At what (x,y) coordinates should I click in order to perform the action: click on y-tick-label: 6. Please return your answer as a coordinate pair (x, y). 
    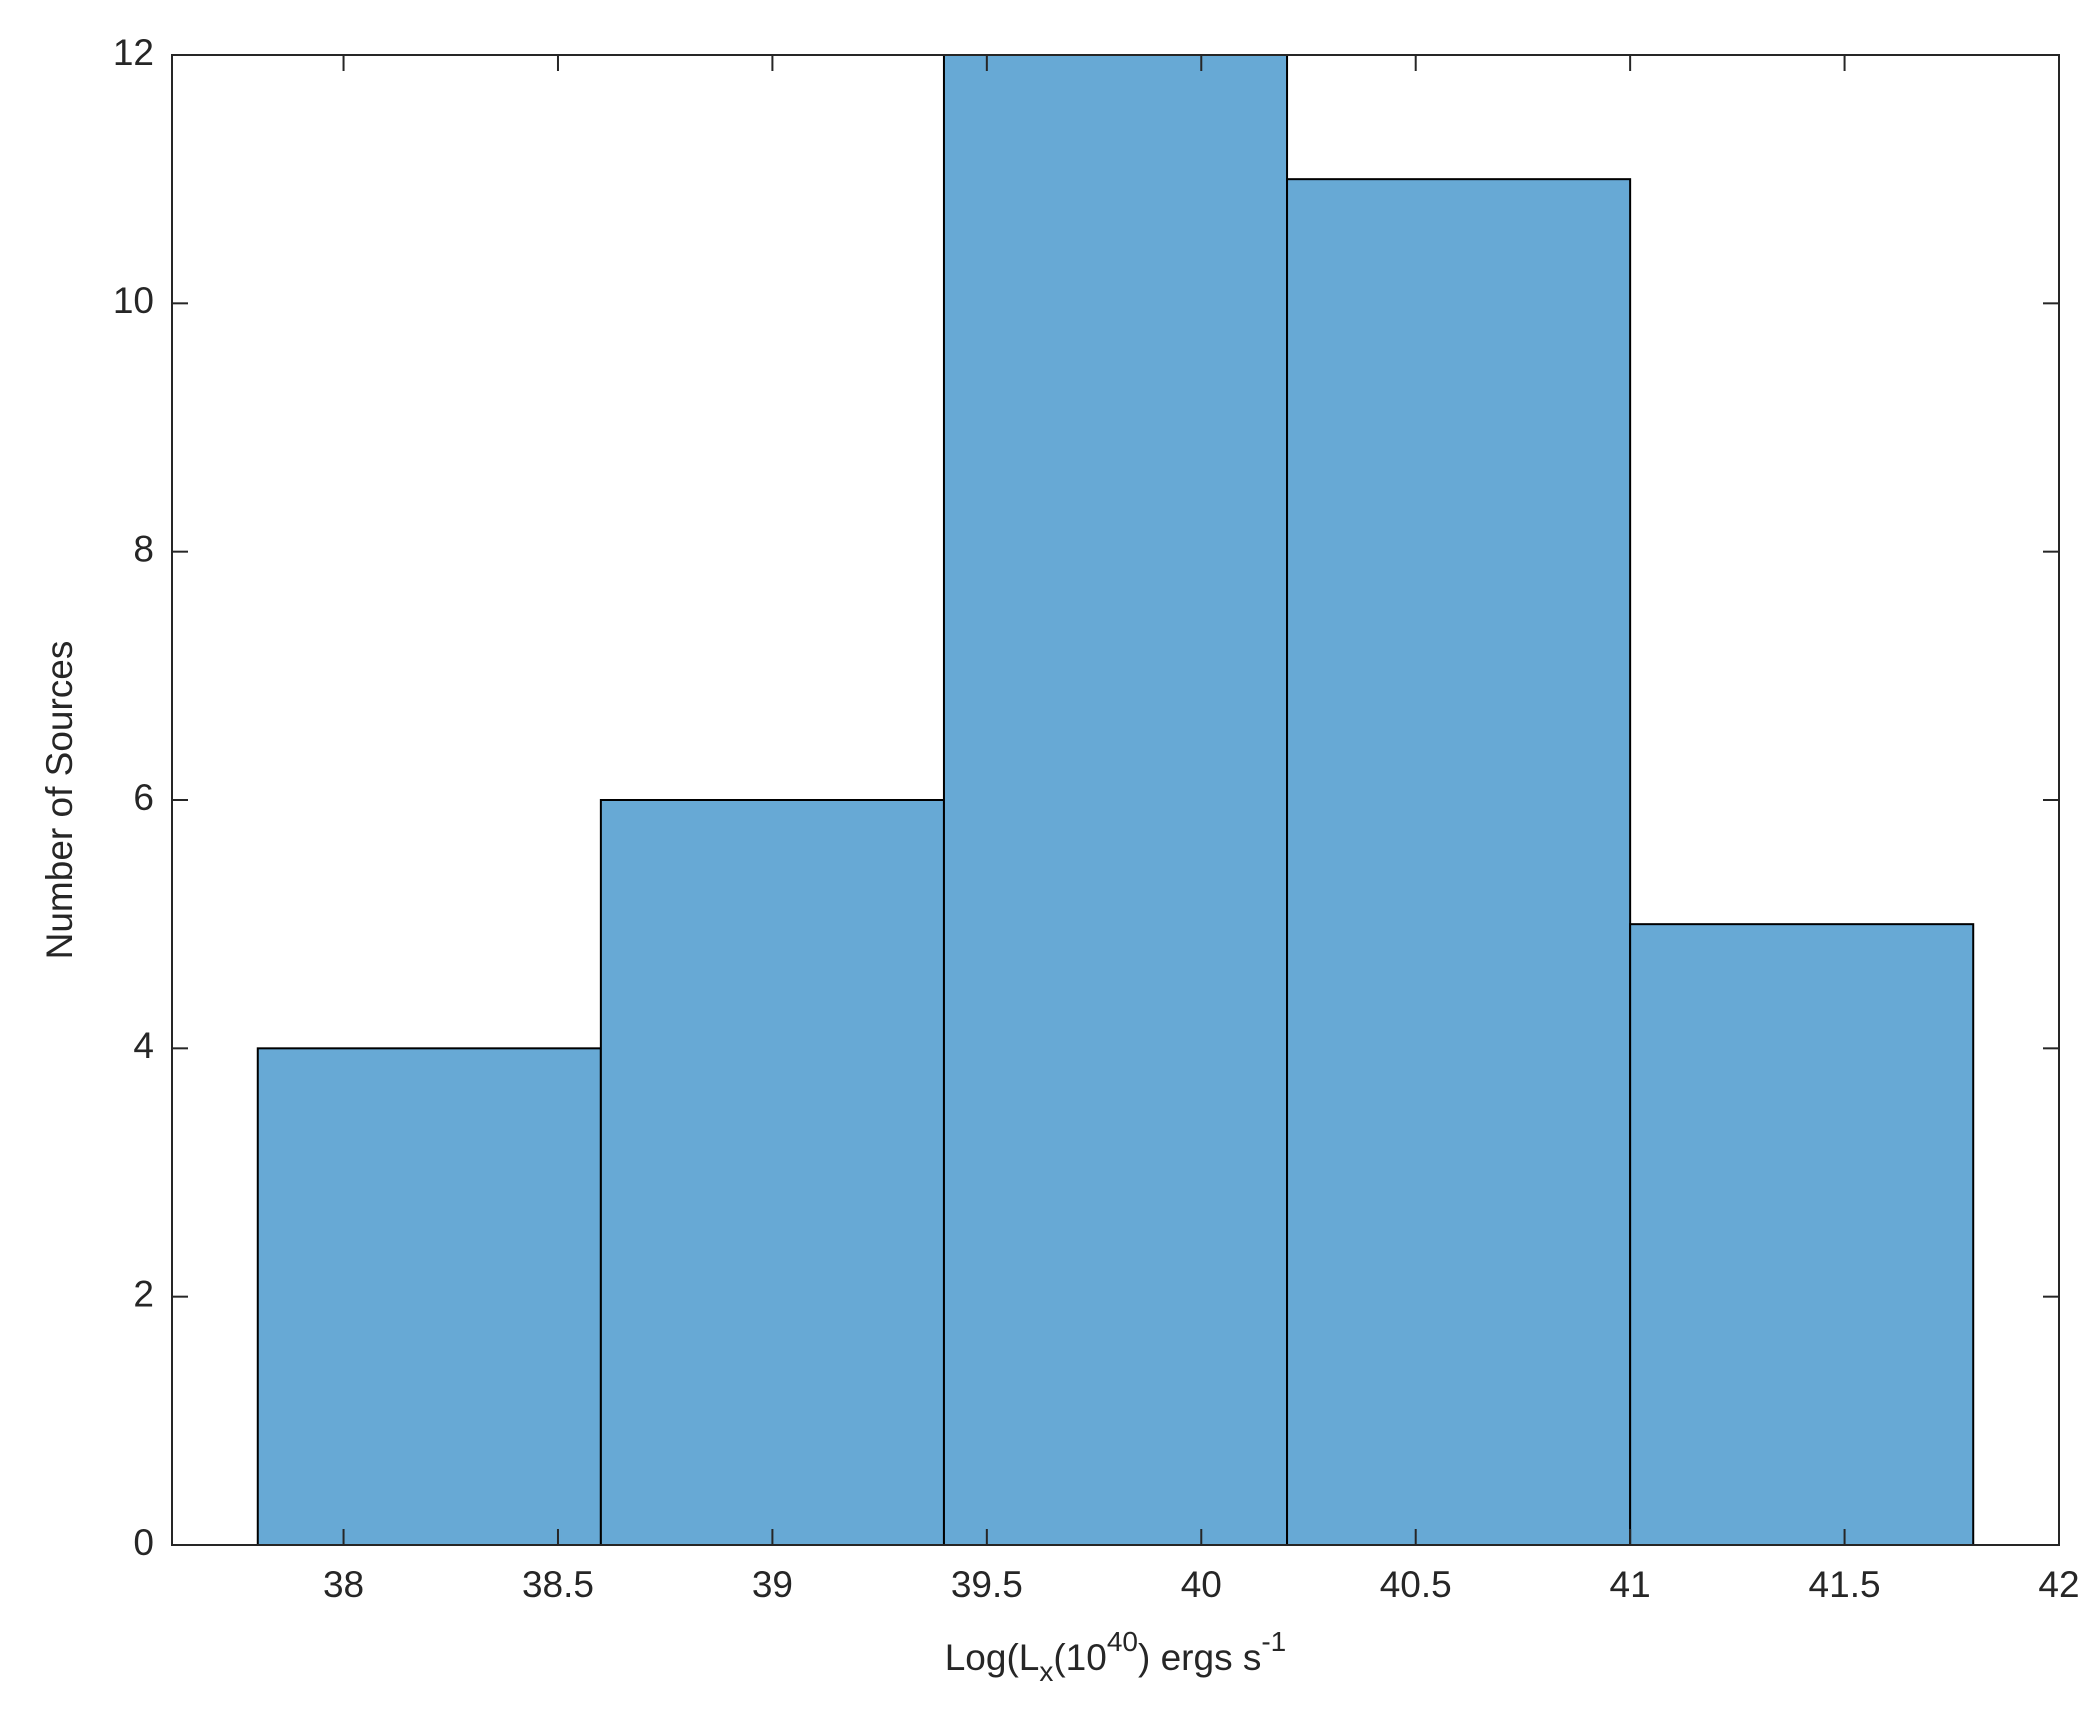
    Looking at the image, I should click on (143, 797).